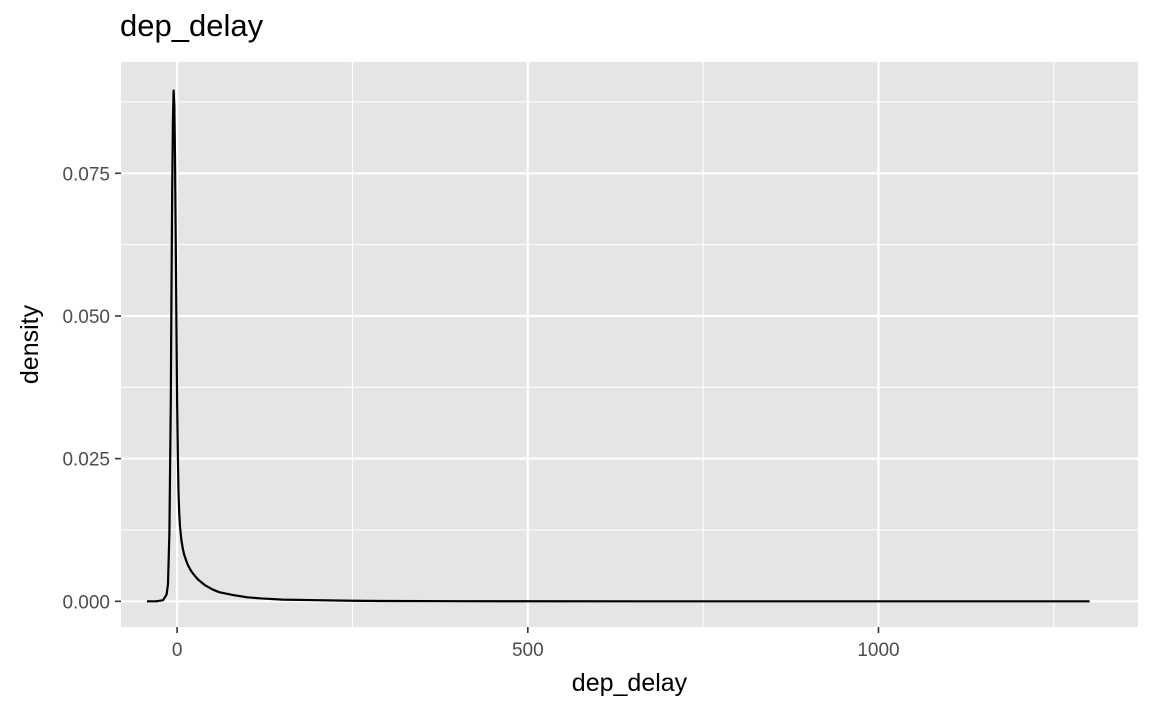  Describe the element at coordinates (86, 317) in the screenshot. I see `y-tick-label: 0.050` at that location.